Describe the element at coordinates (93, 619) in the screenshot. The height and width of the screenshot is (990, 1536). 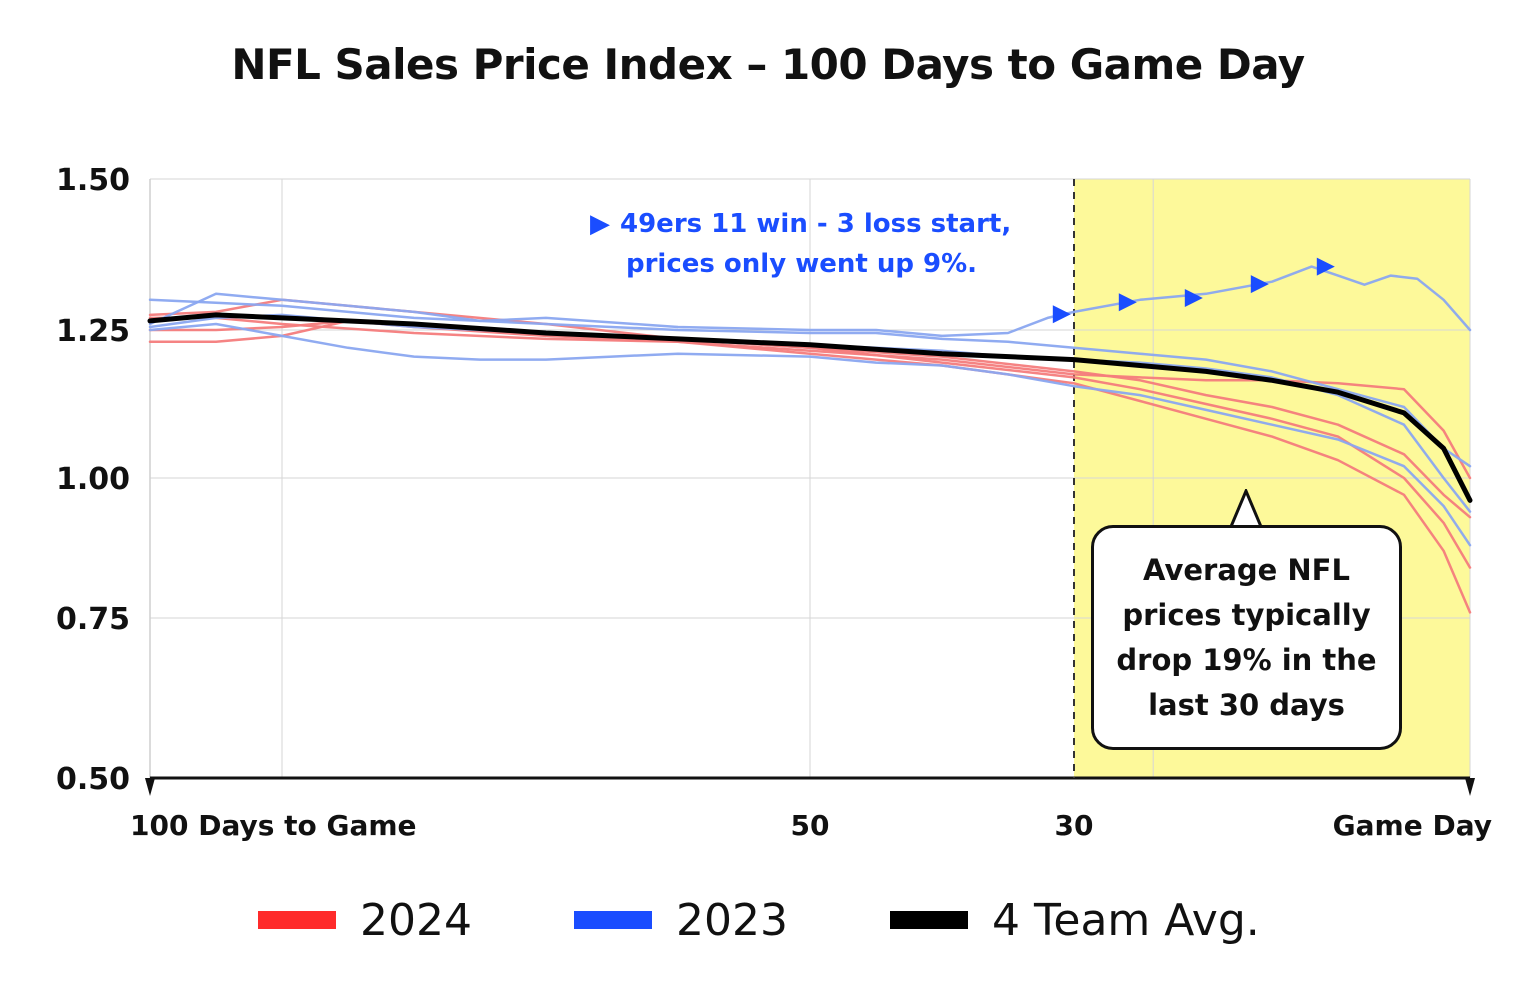
I see `y-tick-label: 0.75` at that location.